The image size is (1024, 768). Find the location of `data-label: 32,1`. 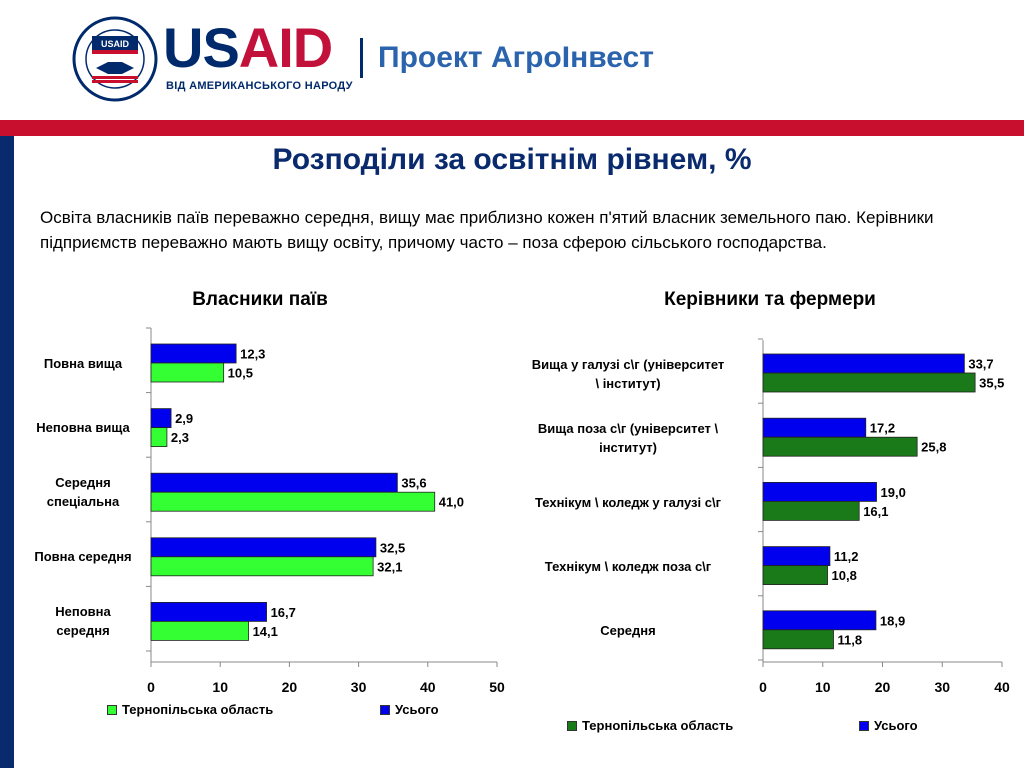

data-label: 32,1 is located at coordinates (389, 566).